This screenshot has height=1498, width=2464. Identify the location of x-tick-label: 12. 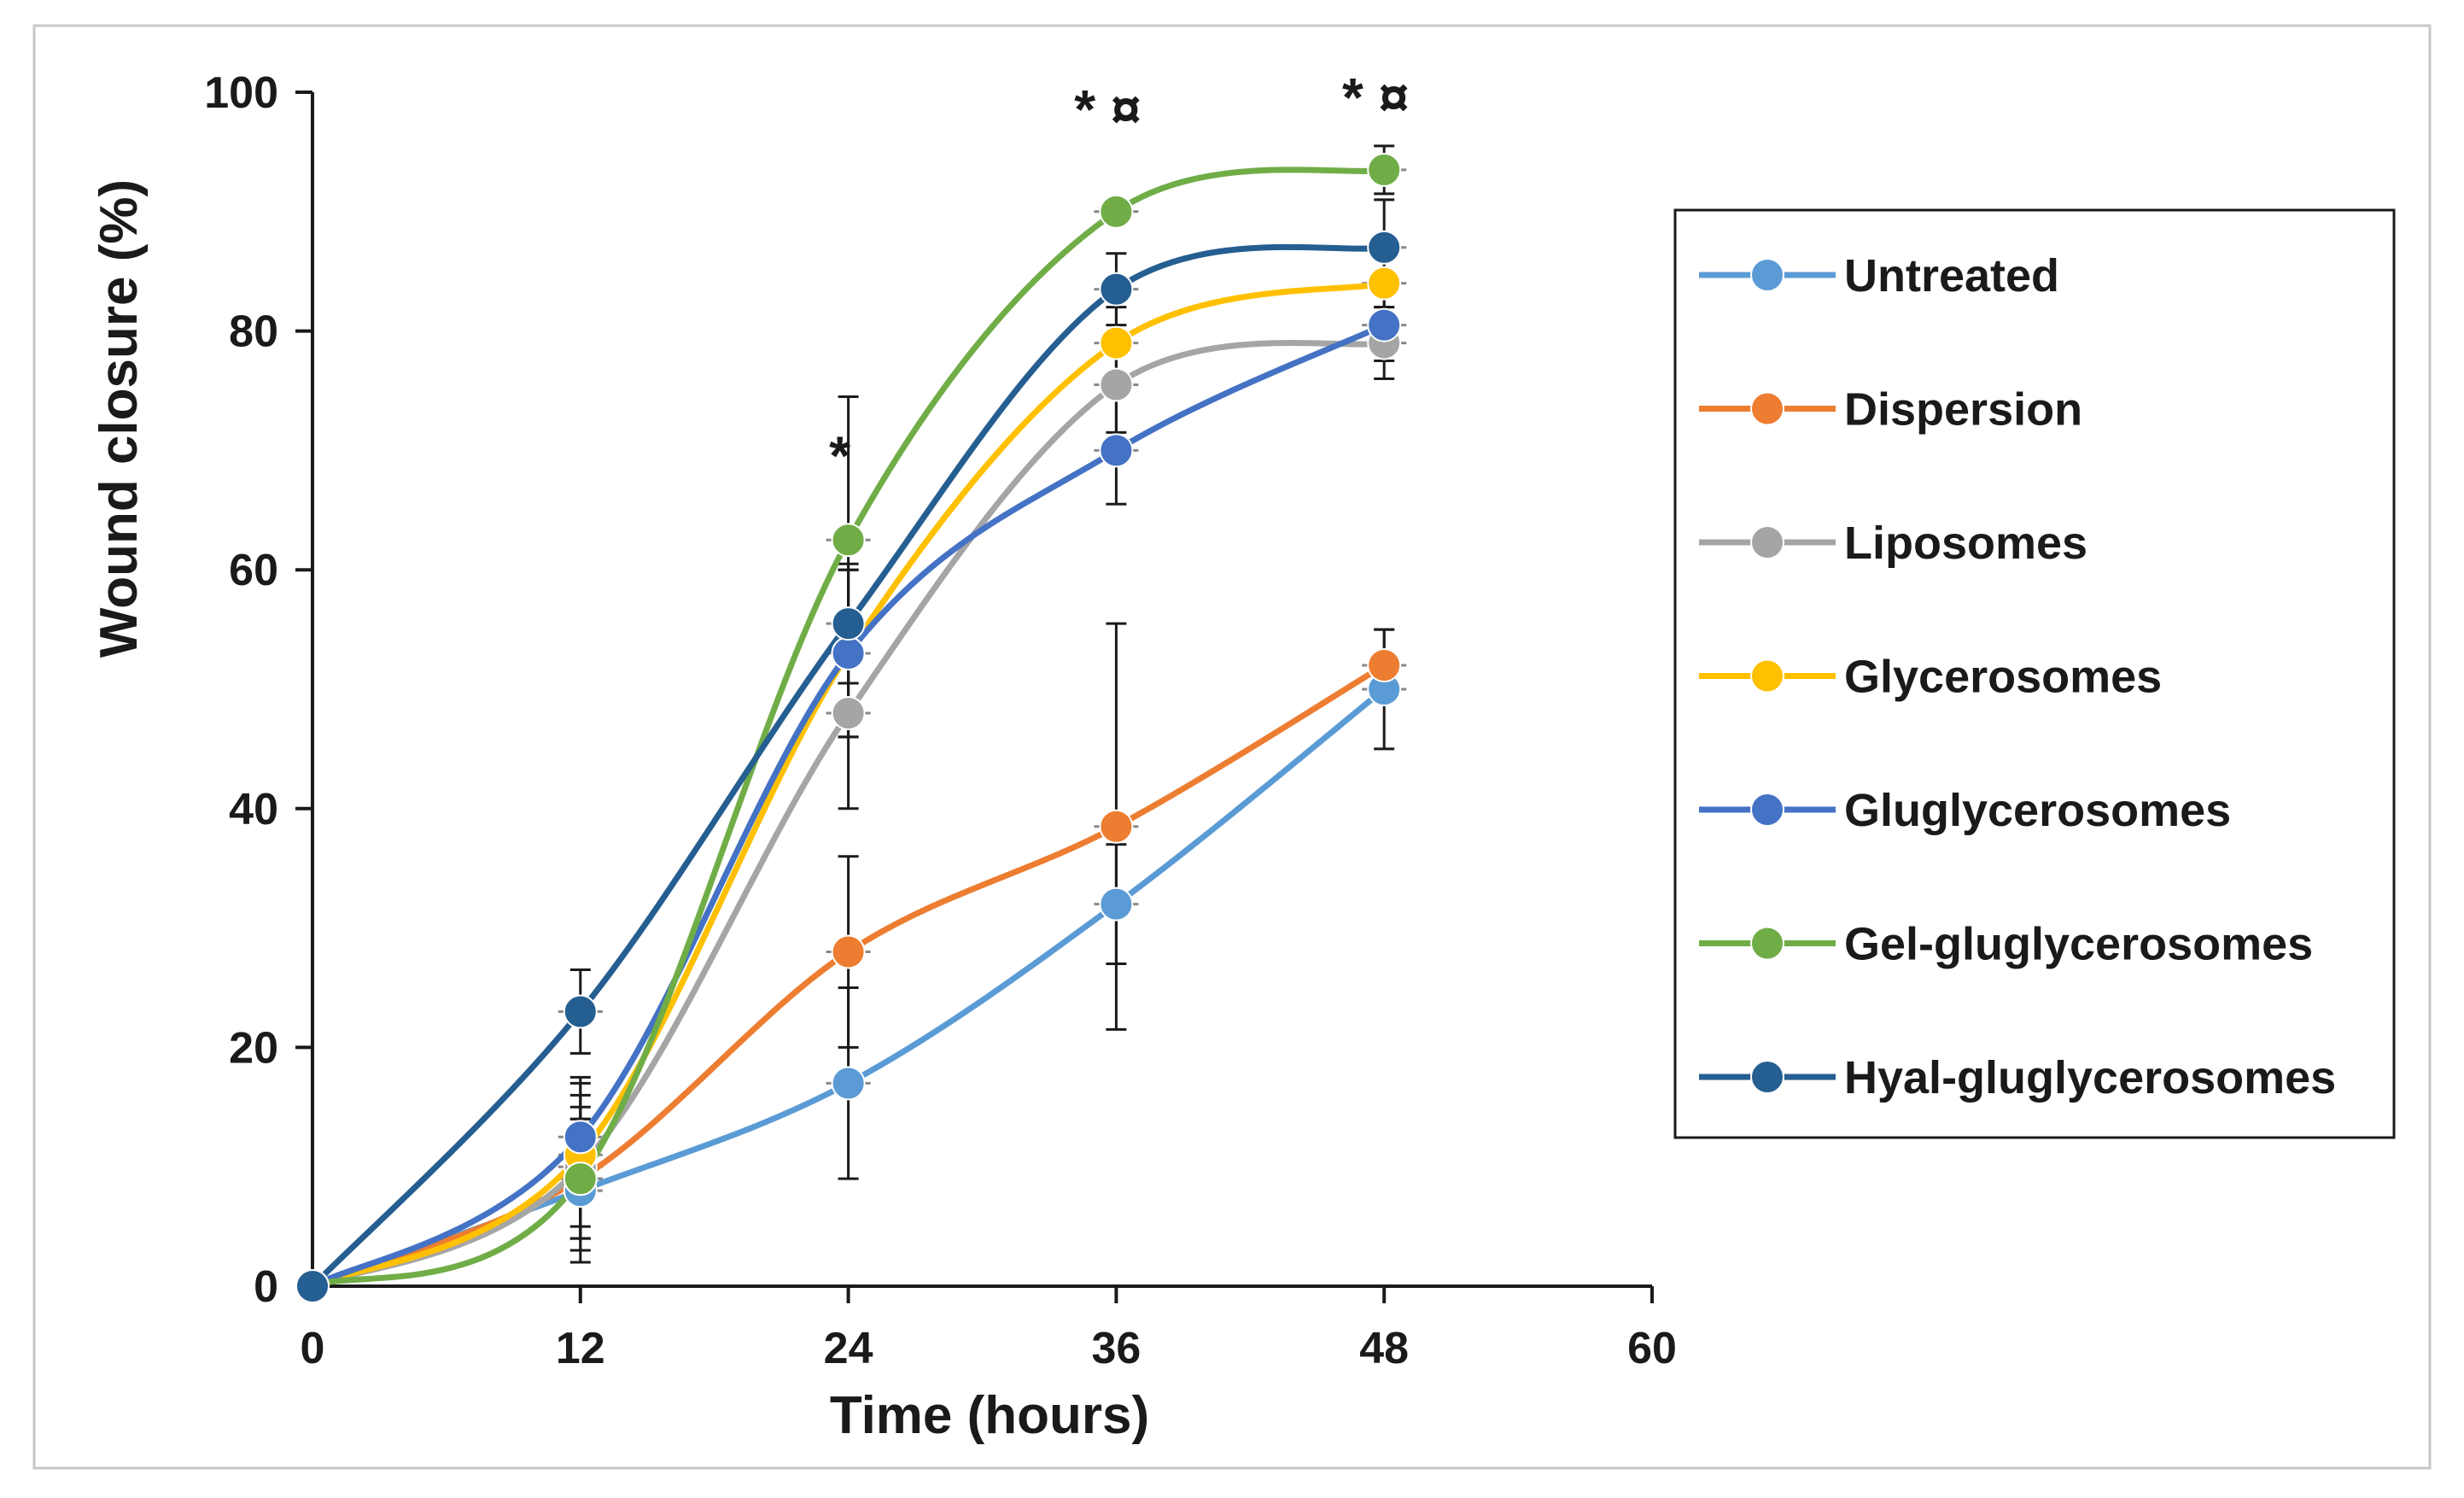
(580, 1348).